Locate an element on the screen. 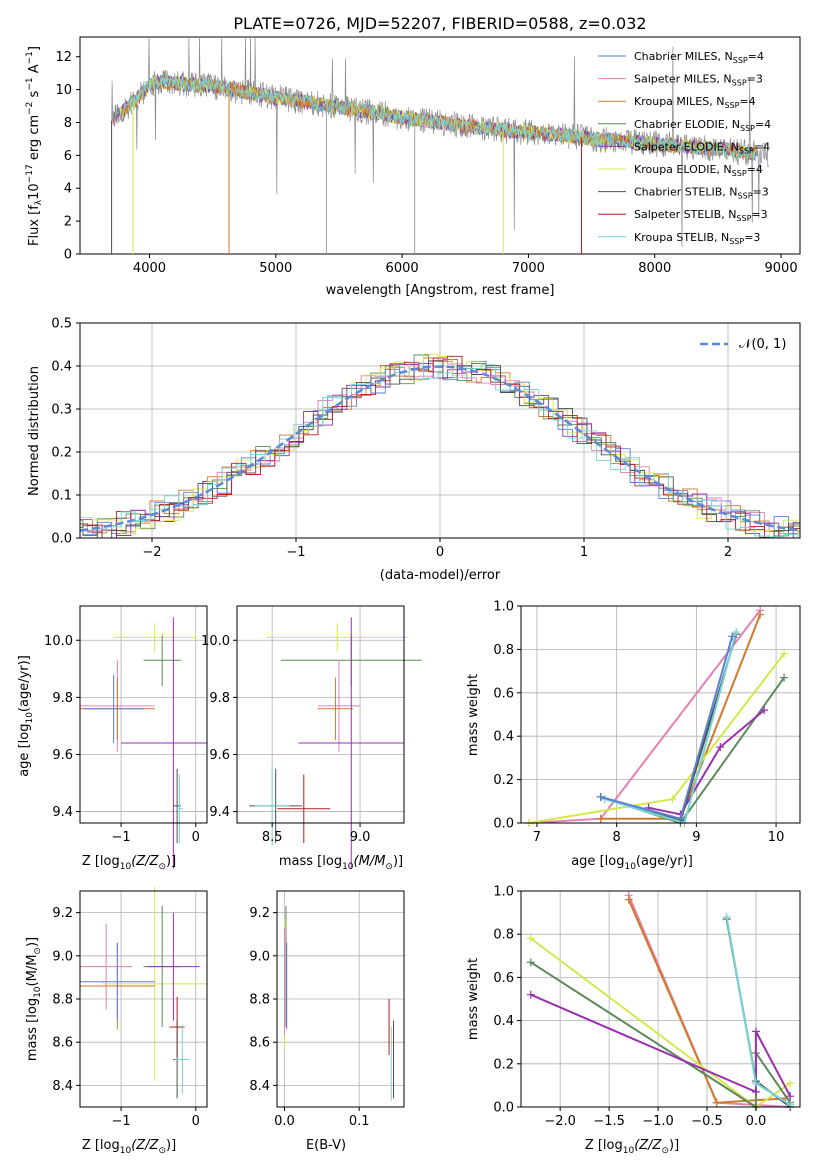 The width and height of the screenshot is (819, 1170). legend-label: Kroupa MILES, NSSP=4 is located at coordinates (695, 102).